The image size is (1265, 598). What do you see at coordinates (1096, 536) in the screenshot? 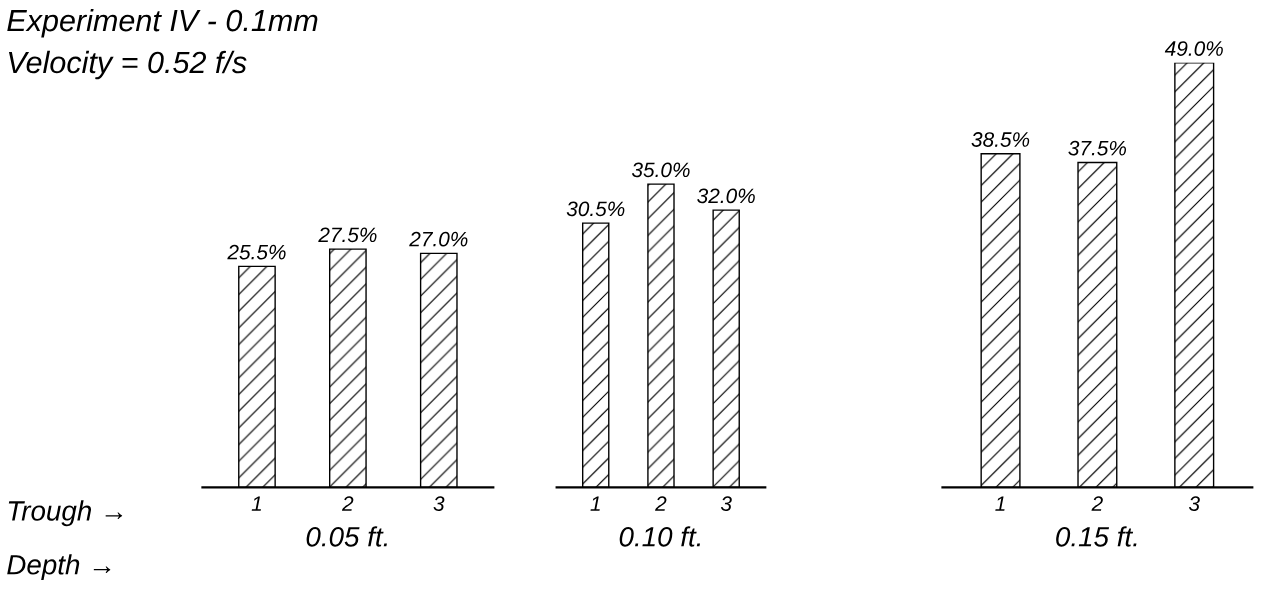
I see `x-axis-title: 0.15 ft.` at bounding box center [1096, 536].